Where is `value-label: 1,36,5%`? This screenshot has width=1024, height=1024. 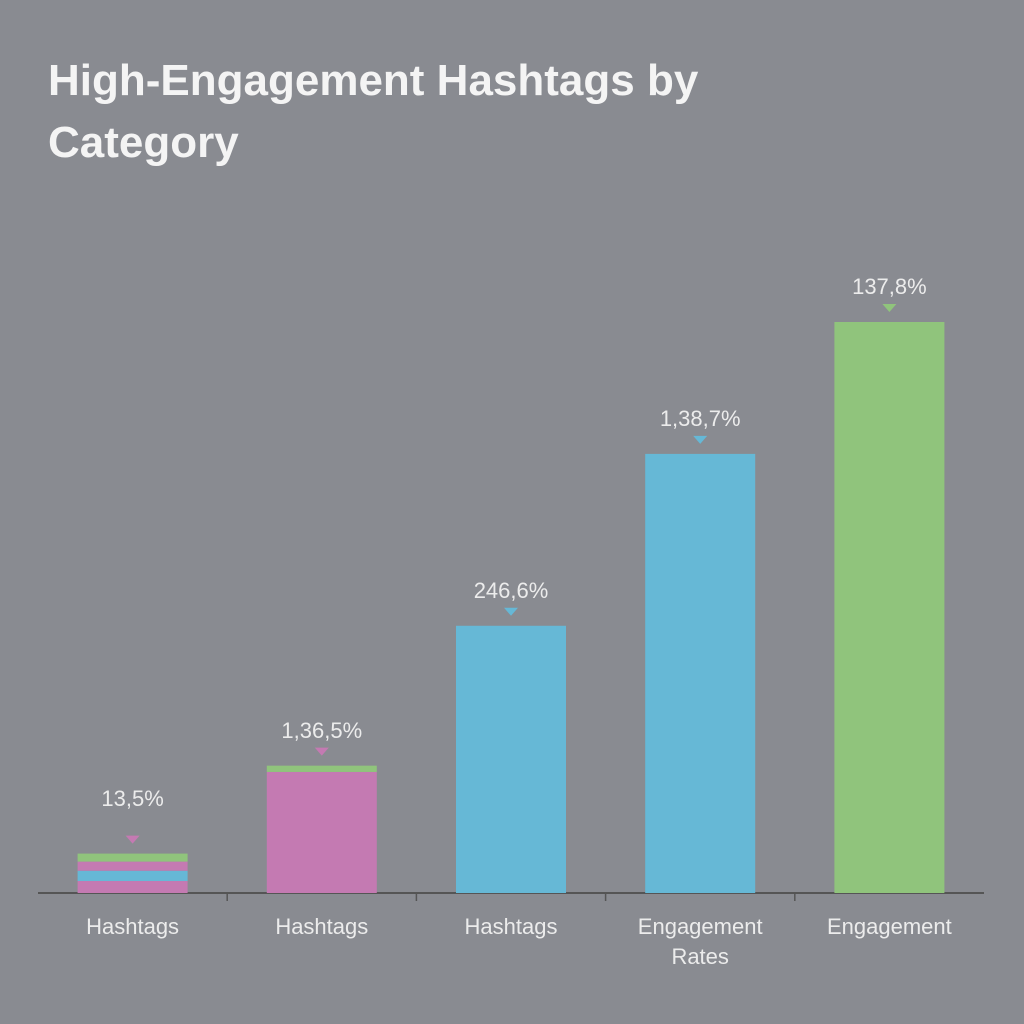
value-label: 1,36,5% is located at coordinates (322, 730).